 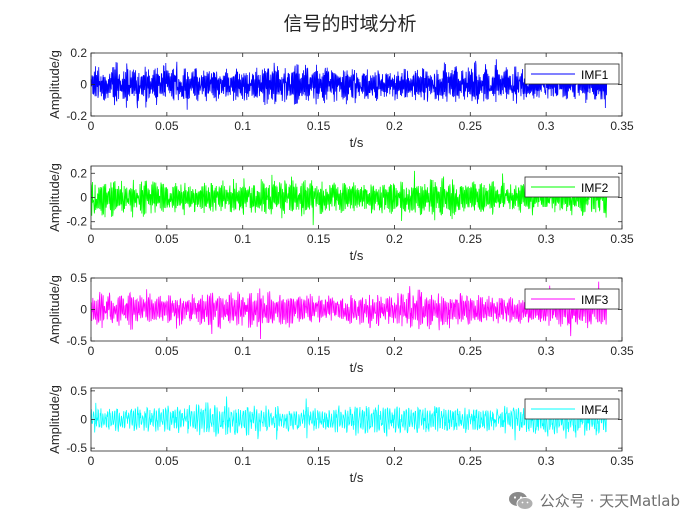 I want to click on legend-label: IMF2, so click(x=595, y=188).